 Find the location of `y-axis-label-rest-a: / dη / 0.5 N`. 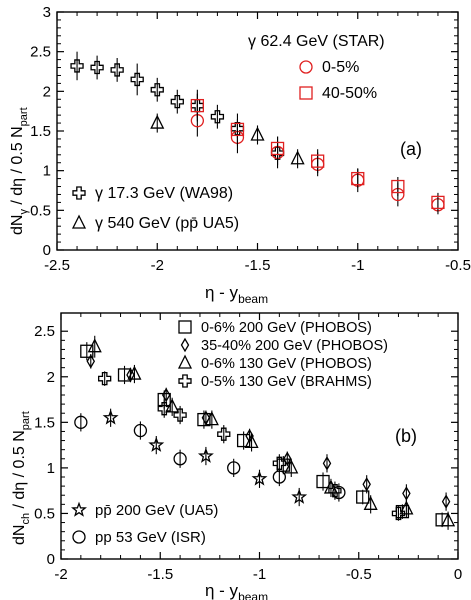

y-axis-label-rest-a: / dη / 0.5 N is located at coordinates (17, 167).